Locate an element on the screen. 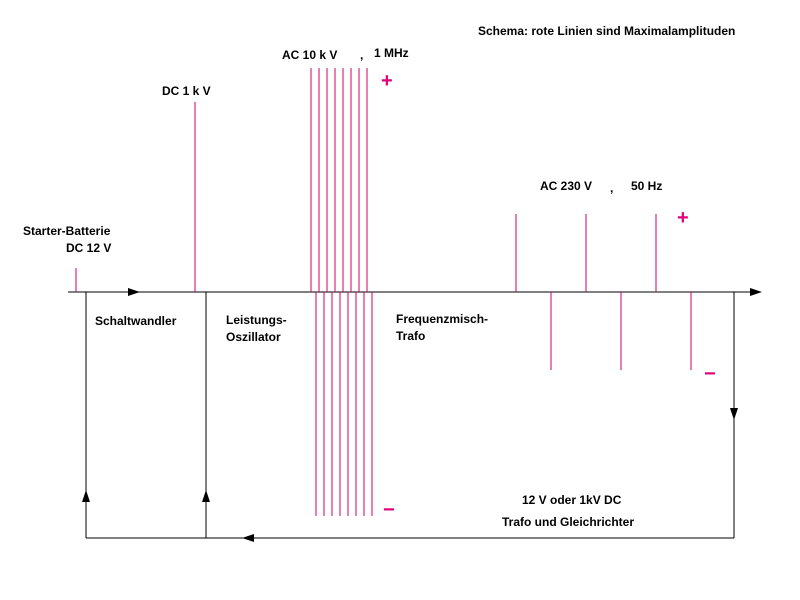  ac-230v-label: AC 230 V is located at coordinates (566, 186).